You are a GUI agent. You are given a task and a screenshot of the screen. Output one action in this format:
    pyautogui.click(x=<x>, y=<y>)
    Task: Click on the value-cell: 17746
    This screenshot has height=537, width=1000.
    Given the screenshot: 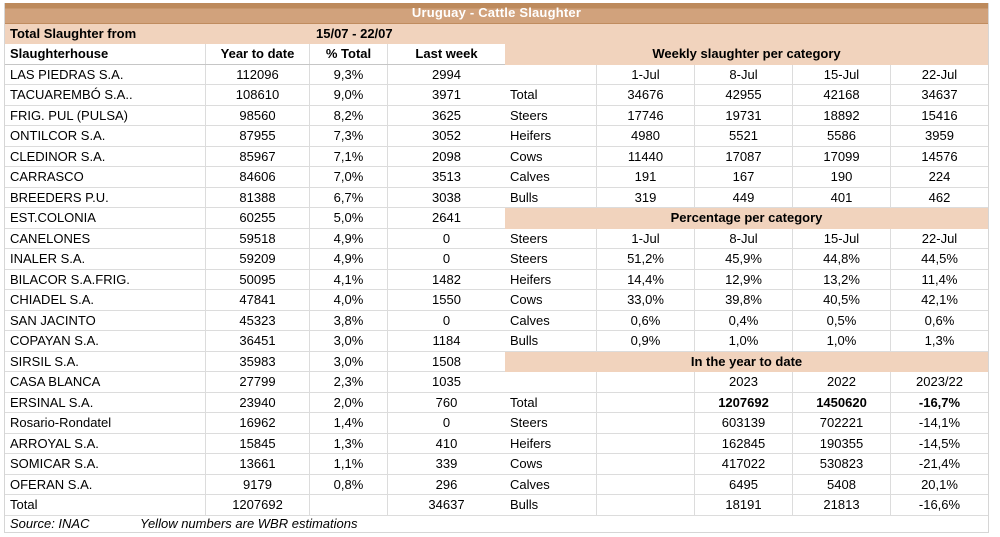 What is the action you would take?
    pyautogui.click(x=645, y=115)
    